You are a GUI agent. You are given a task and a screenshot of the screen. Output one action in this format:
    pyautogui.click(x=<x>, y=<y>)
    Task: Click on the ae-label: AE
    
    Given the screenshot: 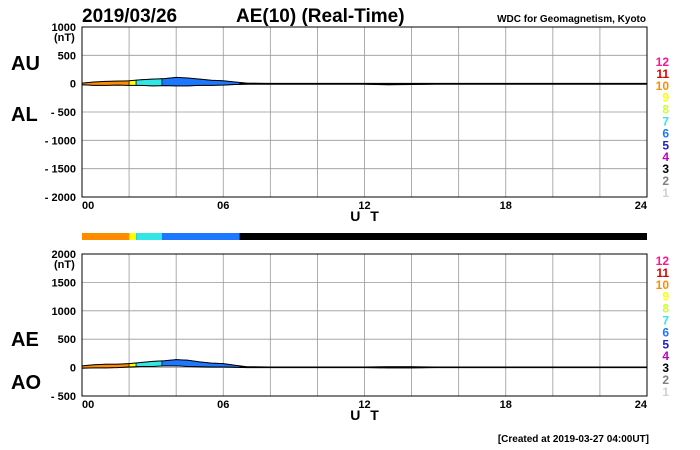 What is the action you would take?
    pyautogui.click(x=25, y=340)
    